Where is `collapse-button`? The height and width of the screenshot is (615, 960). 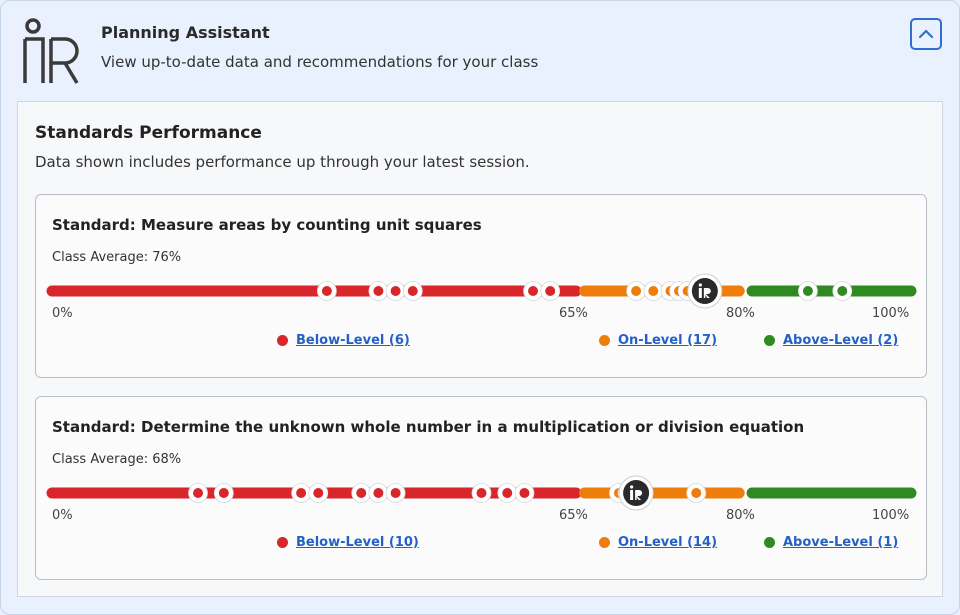
collapse-button is located at coordinates (926, 34).